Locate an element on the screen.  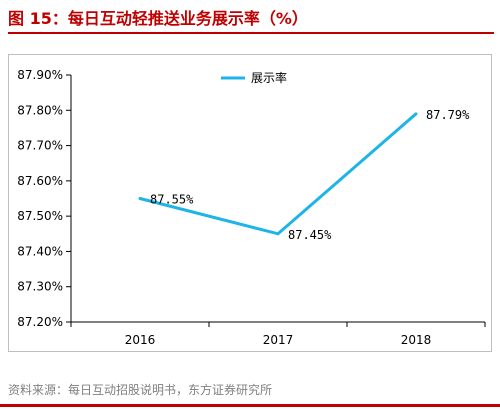
data-label: 87.45% is located at coordinates (310, 235).